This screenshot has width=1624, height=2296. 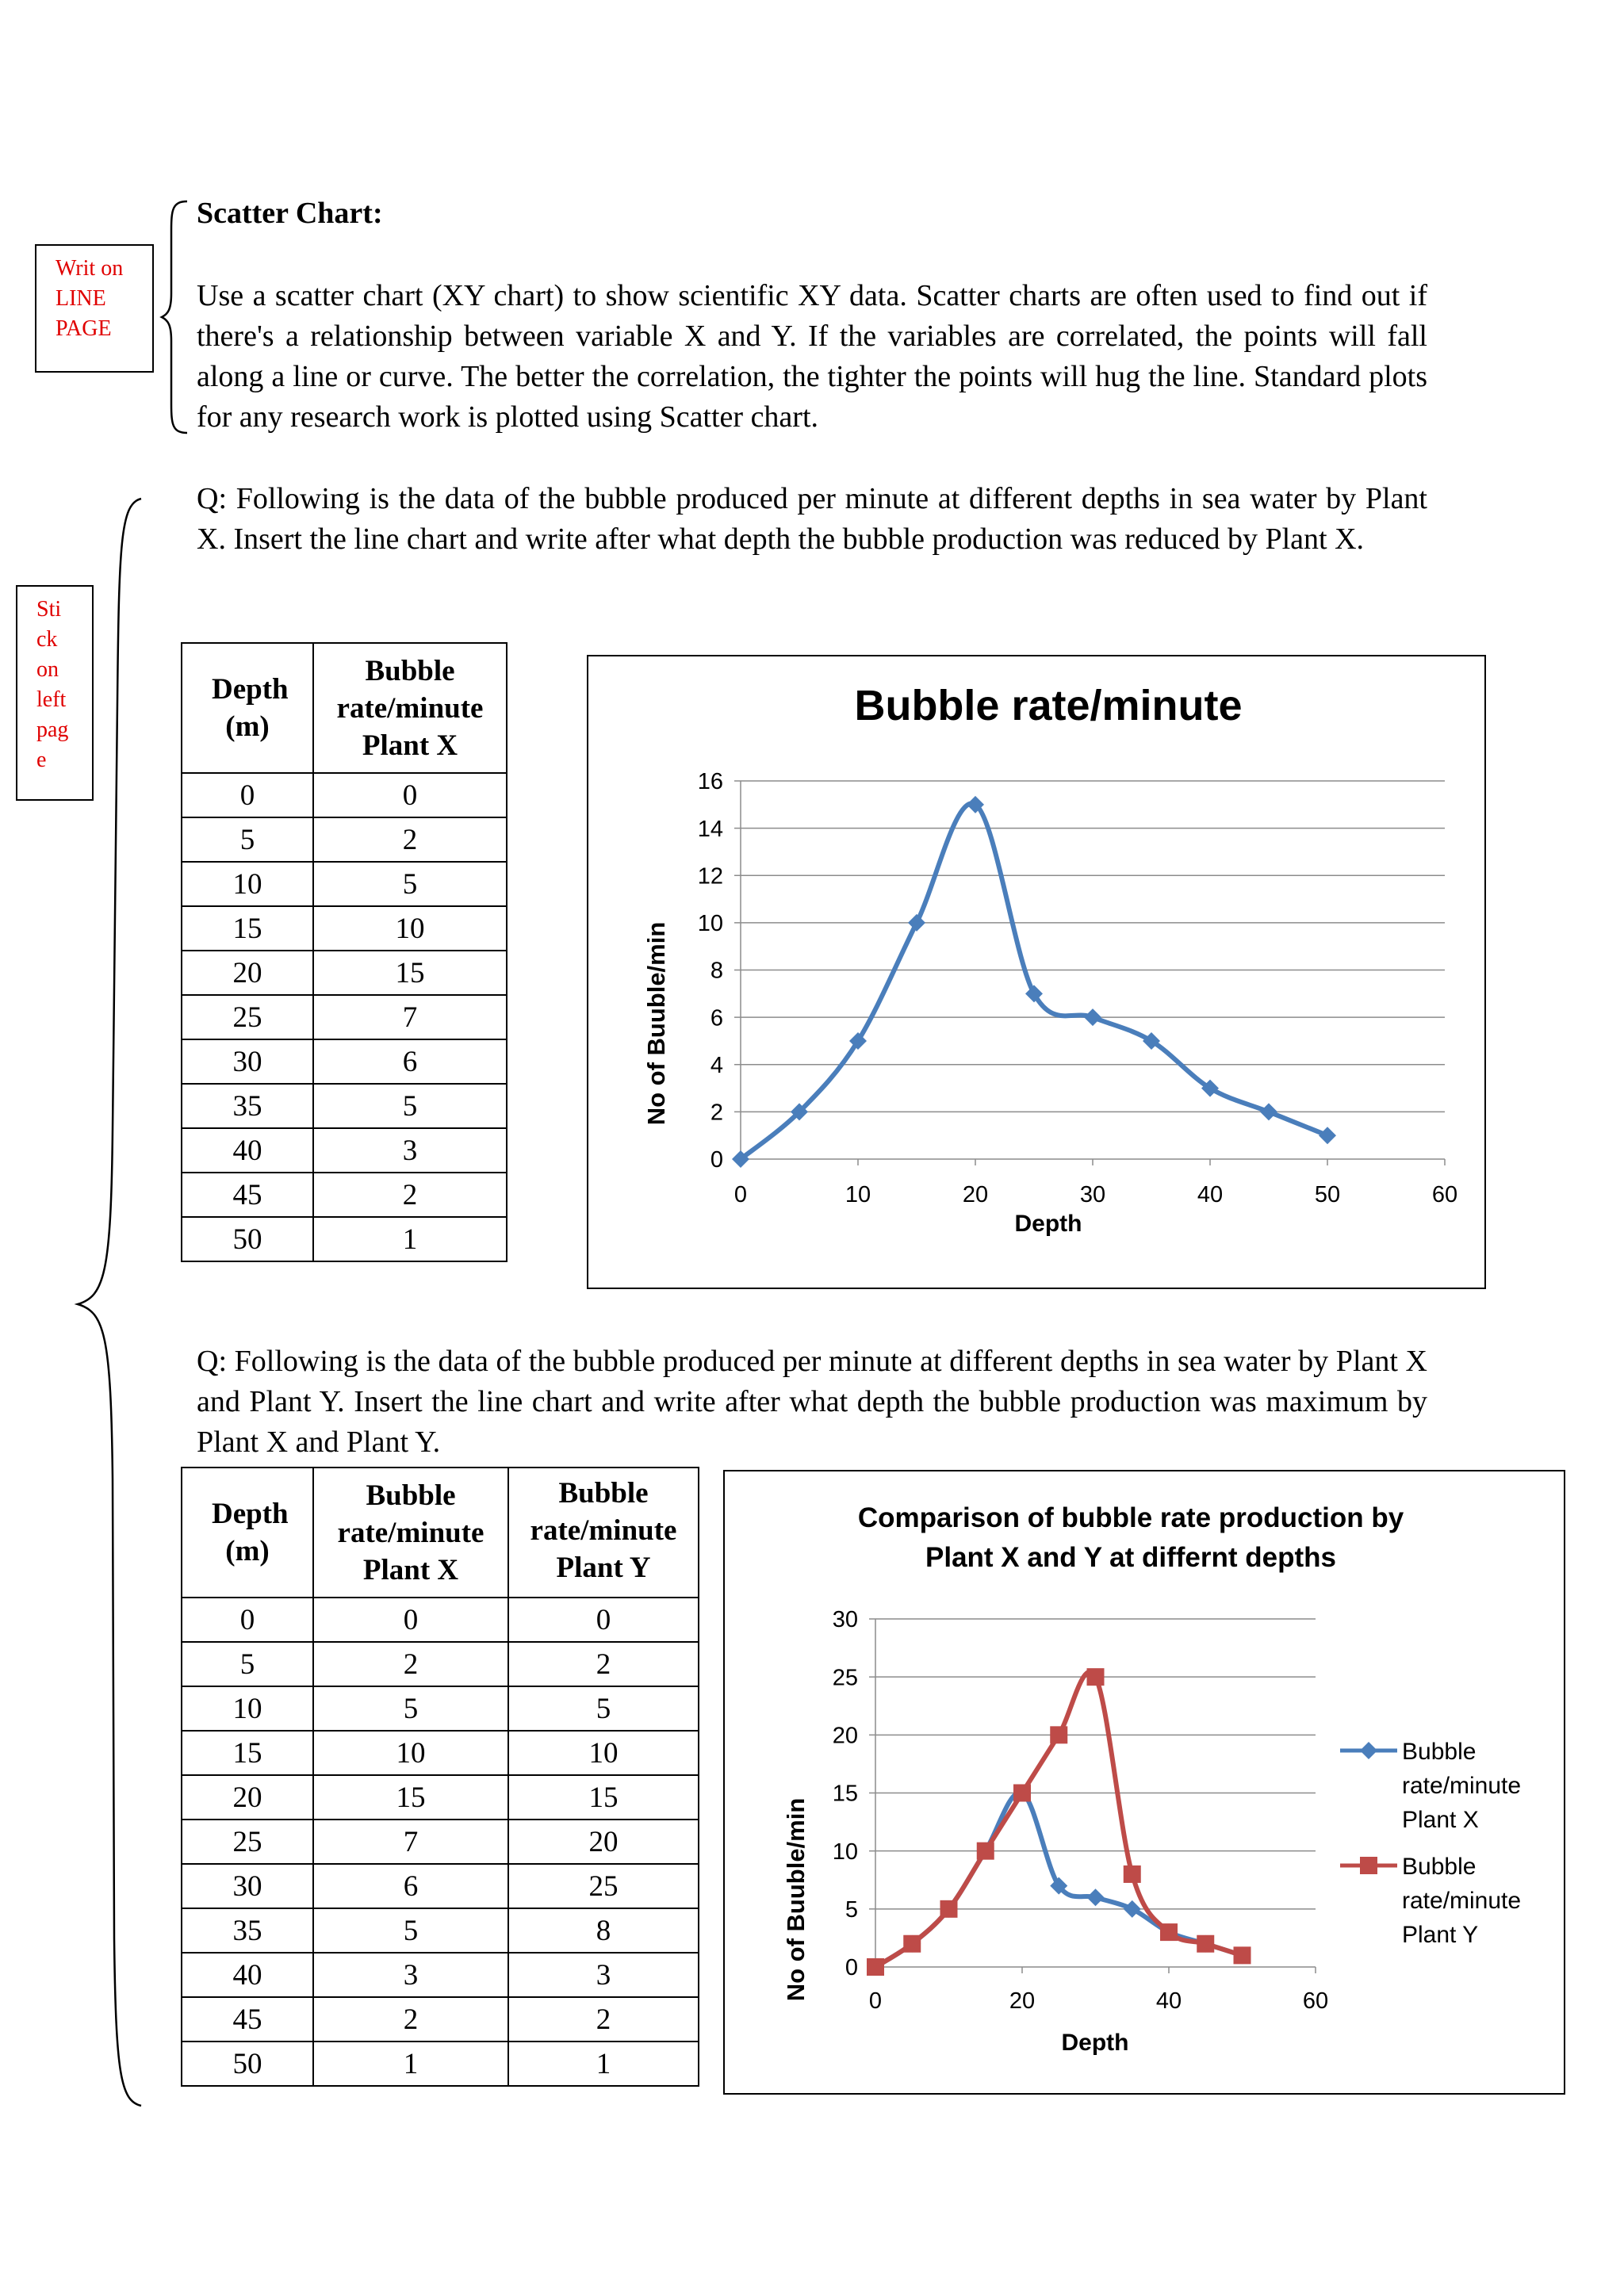 What do you see at coordinates (247, 1062) in the screenshot?
I see `table-cell: 30` at bounding box center [247, 1062].